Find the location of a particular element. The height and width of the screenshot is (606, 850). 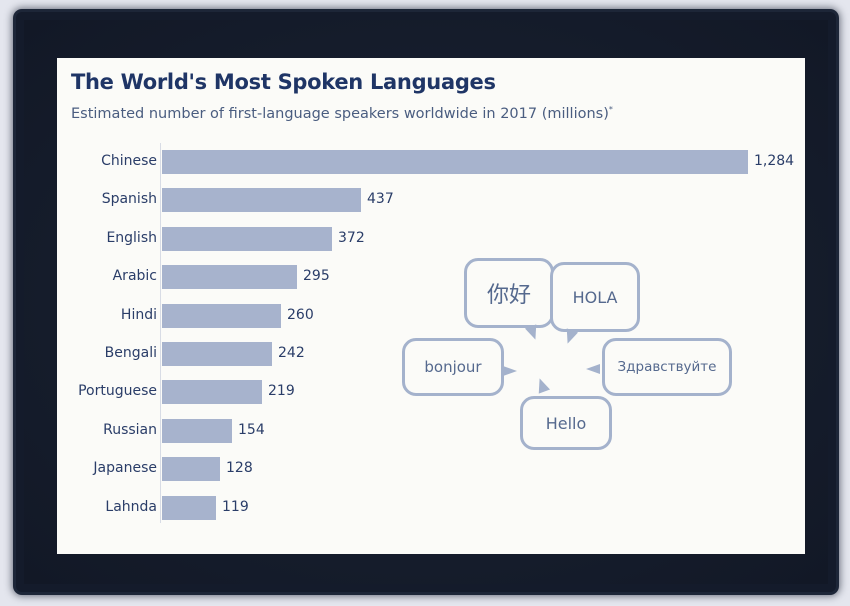

greeting-spanish: HOLA is located at coordinates (595, 297).